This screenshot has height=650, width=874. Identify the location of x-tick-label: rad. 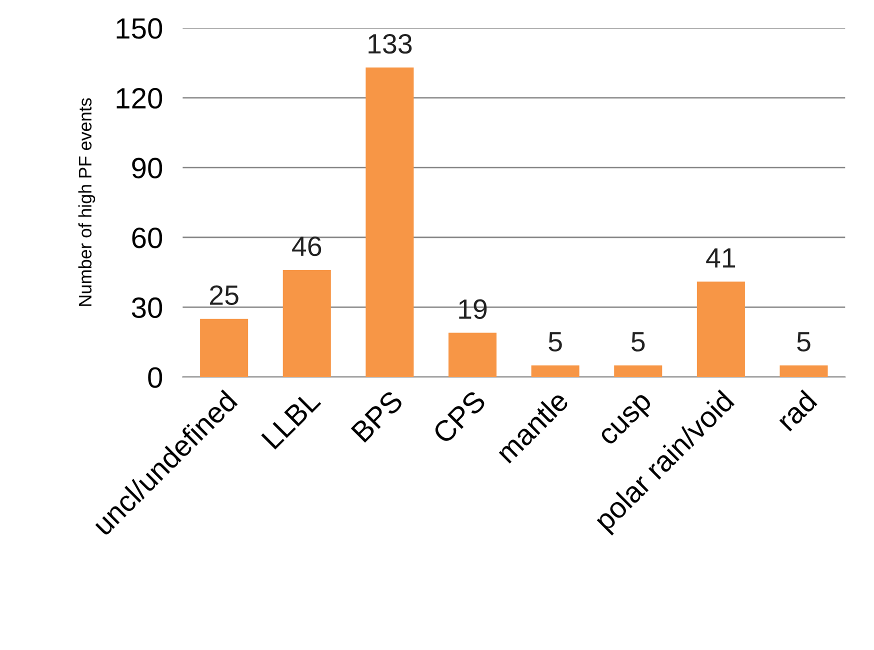
(796, 410).